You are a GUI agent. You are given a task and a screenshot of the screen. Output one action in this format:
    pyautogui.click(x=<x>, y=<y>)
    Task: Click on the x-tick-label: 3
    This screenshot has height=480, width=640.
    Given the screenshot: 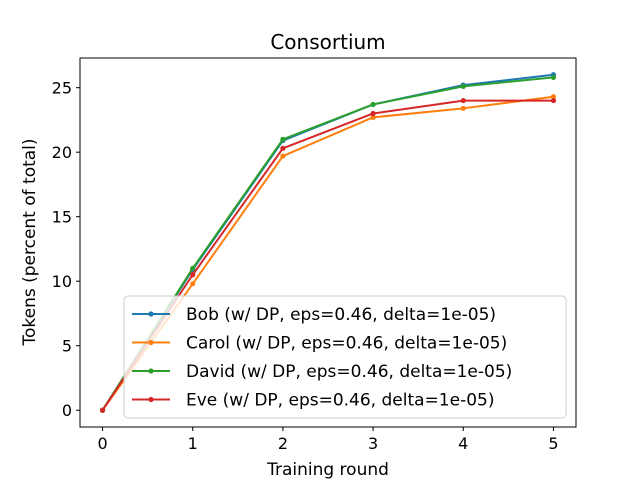 What is the action you would take?
    pyautogui.click(x=373, y=443)
    